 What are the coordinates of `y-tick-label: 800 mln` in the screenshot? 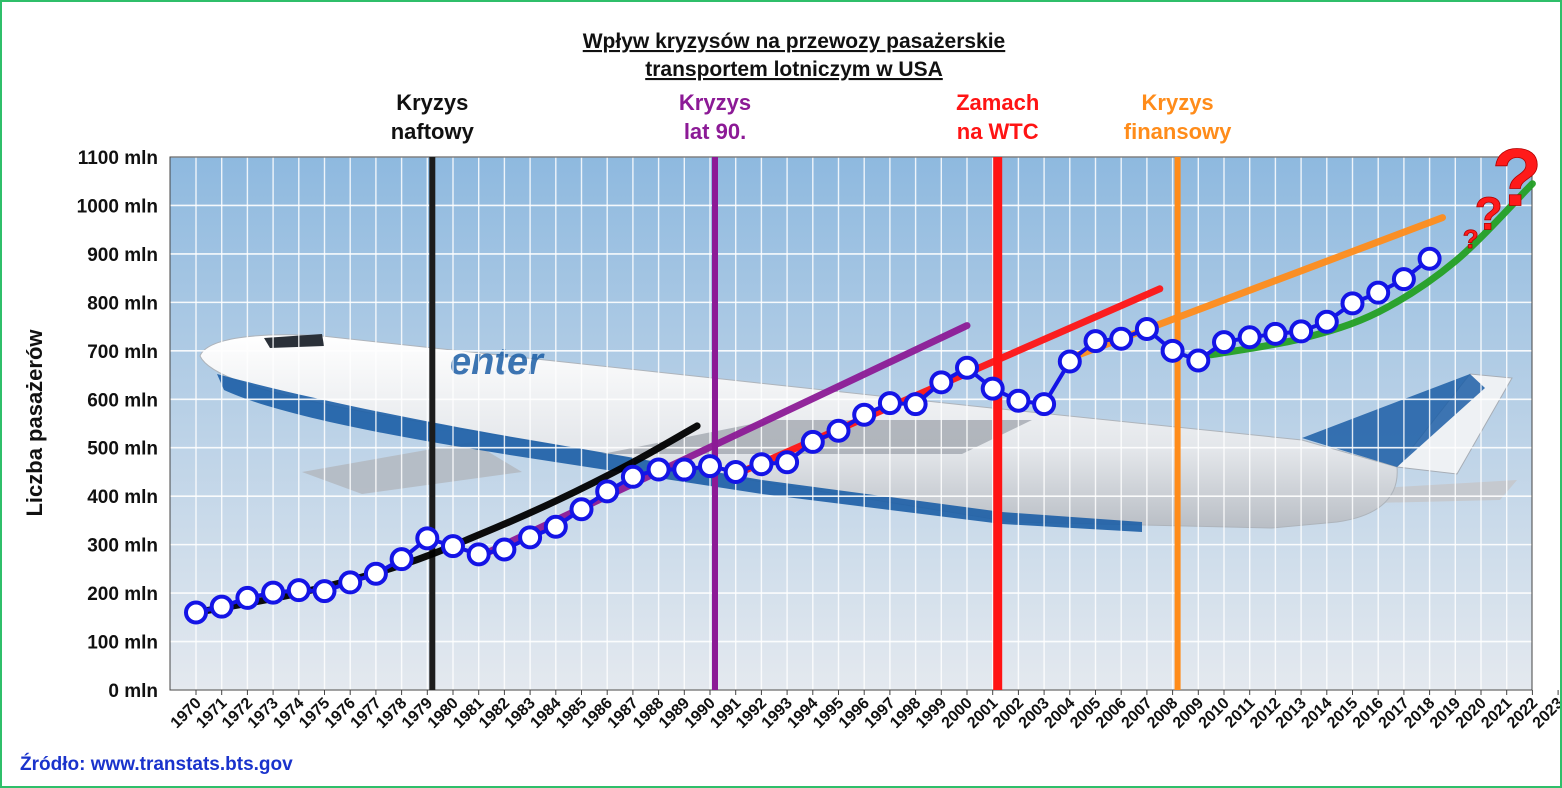 It's located at (122, 303).